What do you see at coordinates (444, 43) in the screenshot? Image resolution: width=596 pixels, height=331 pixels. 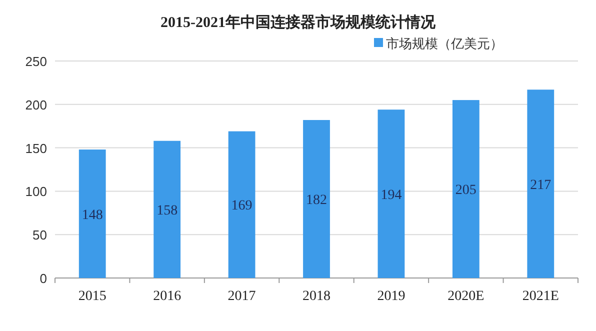 I see `legend-label: 市场规模（亿美元）` at bounding box center [444, 43].